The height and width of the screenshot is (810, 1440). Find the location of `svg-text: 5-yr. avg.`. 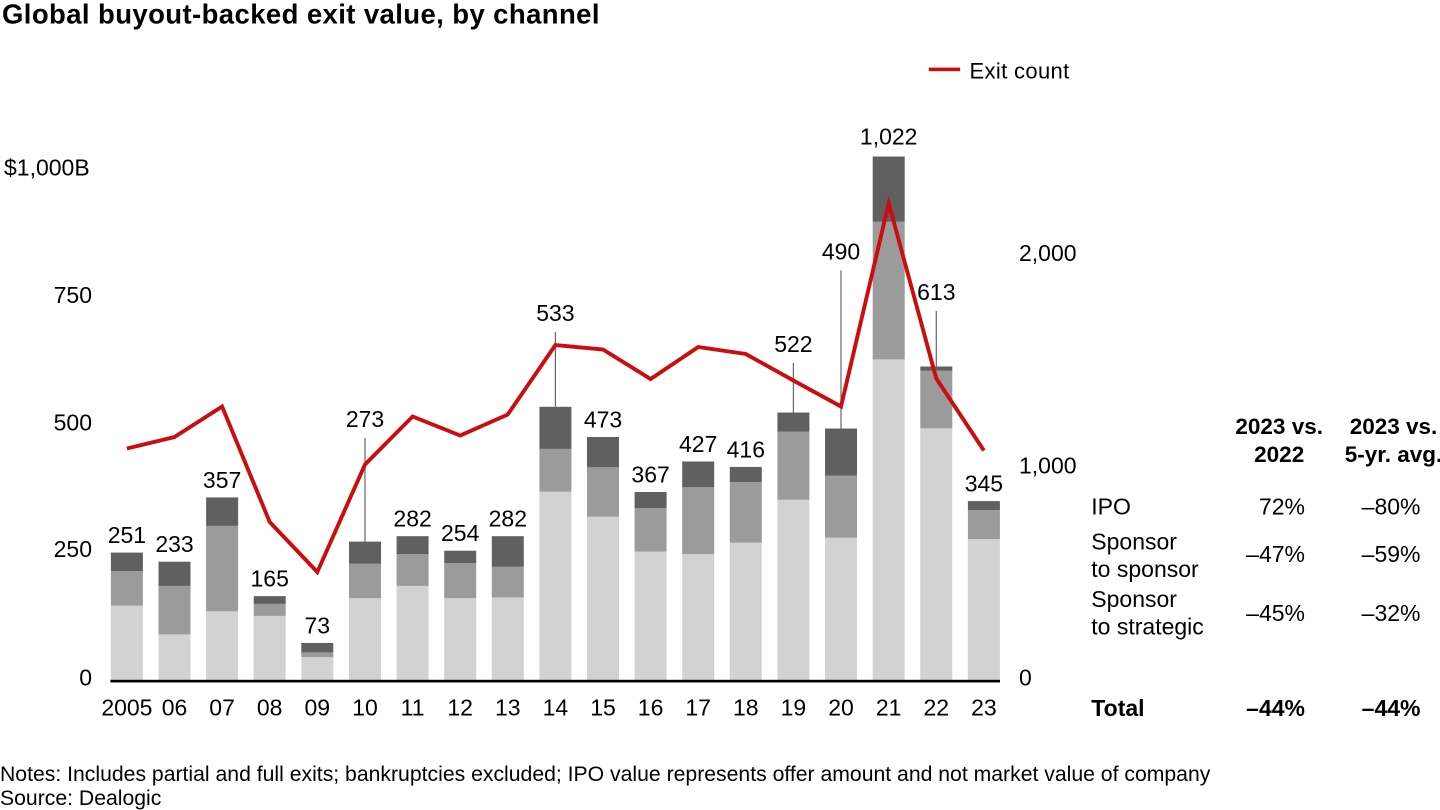

svg-text: 5-yr. avg. is located at coordinates (1392, 454).